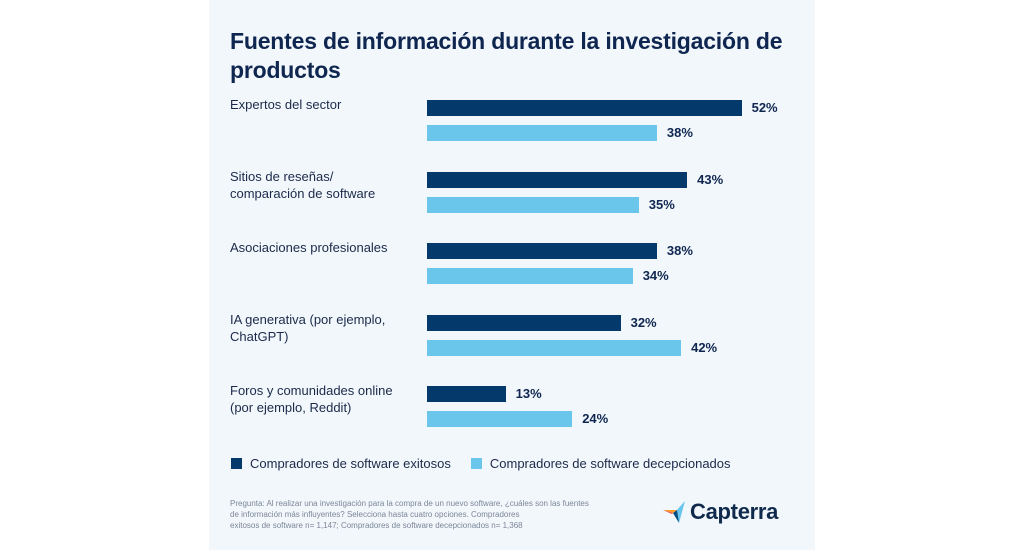 This screenshot has width=1024, height=550. I want to click on category-label: IA generativa (por ejemplo, ChatGPT), so click(325, 328).